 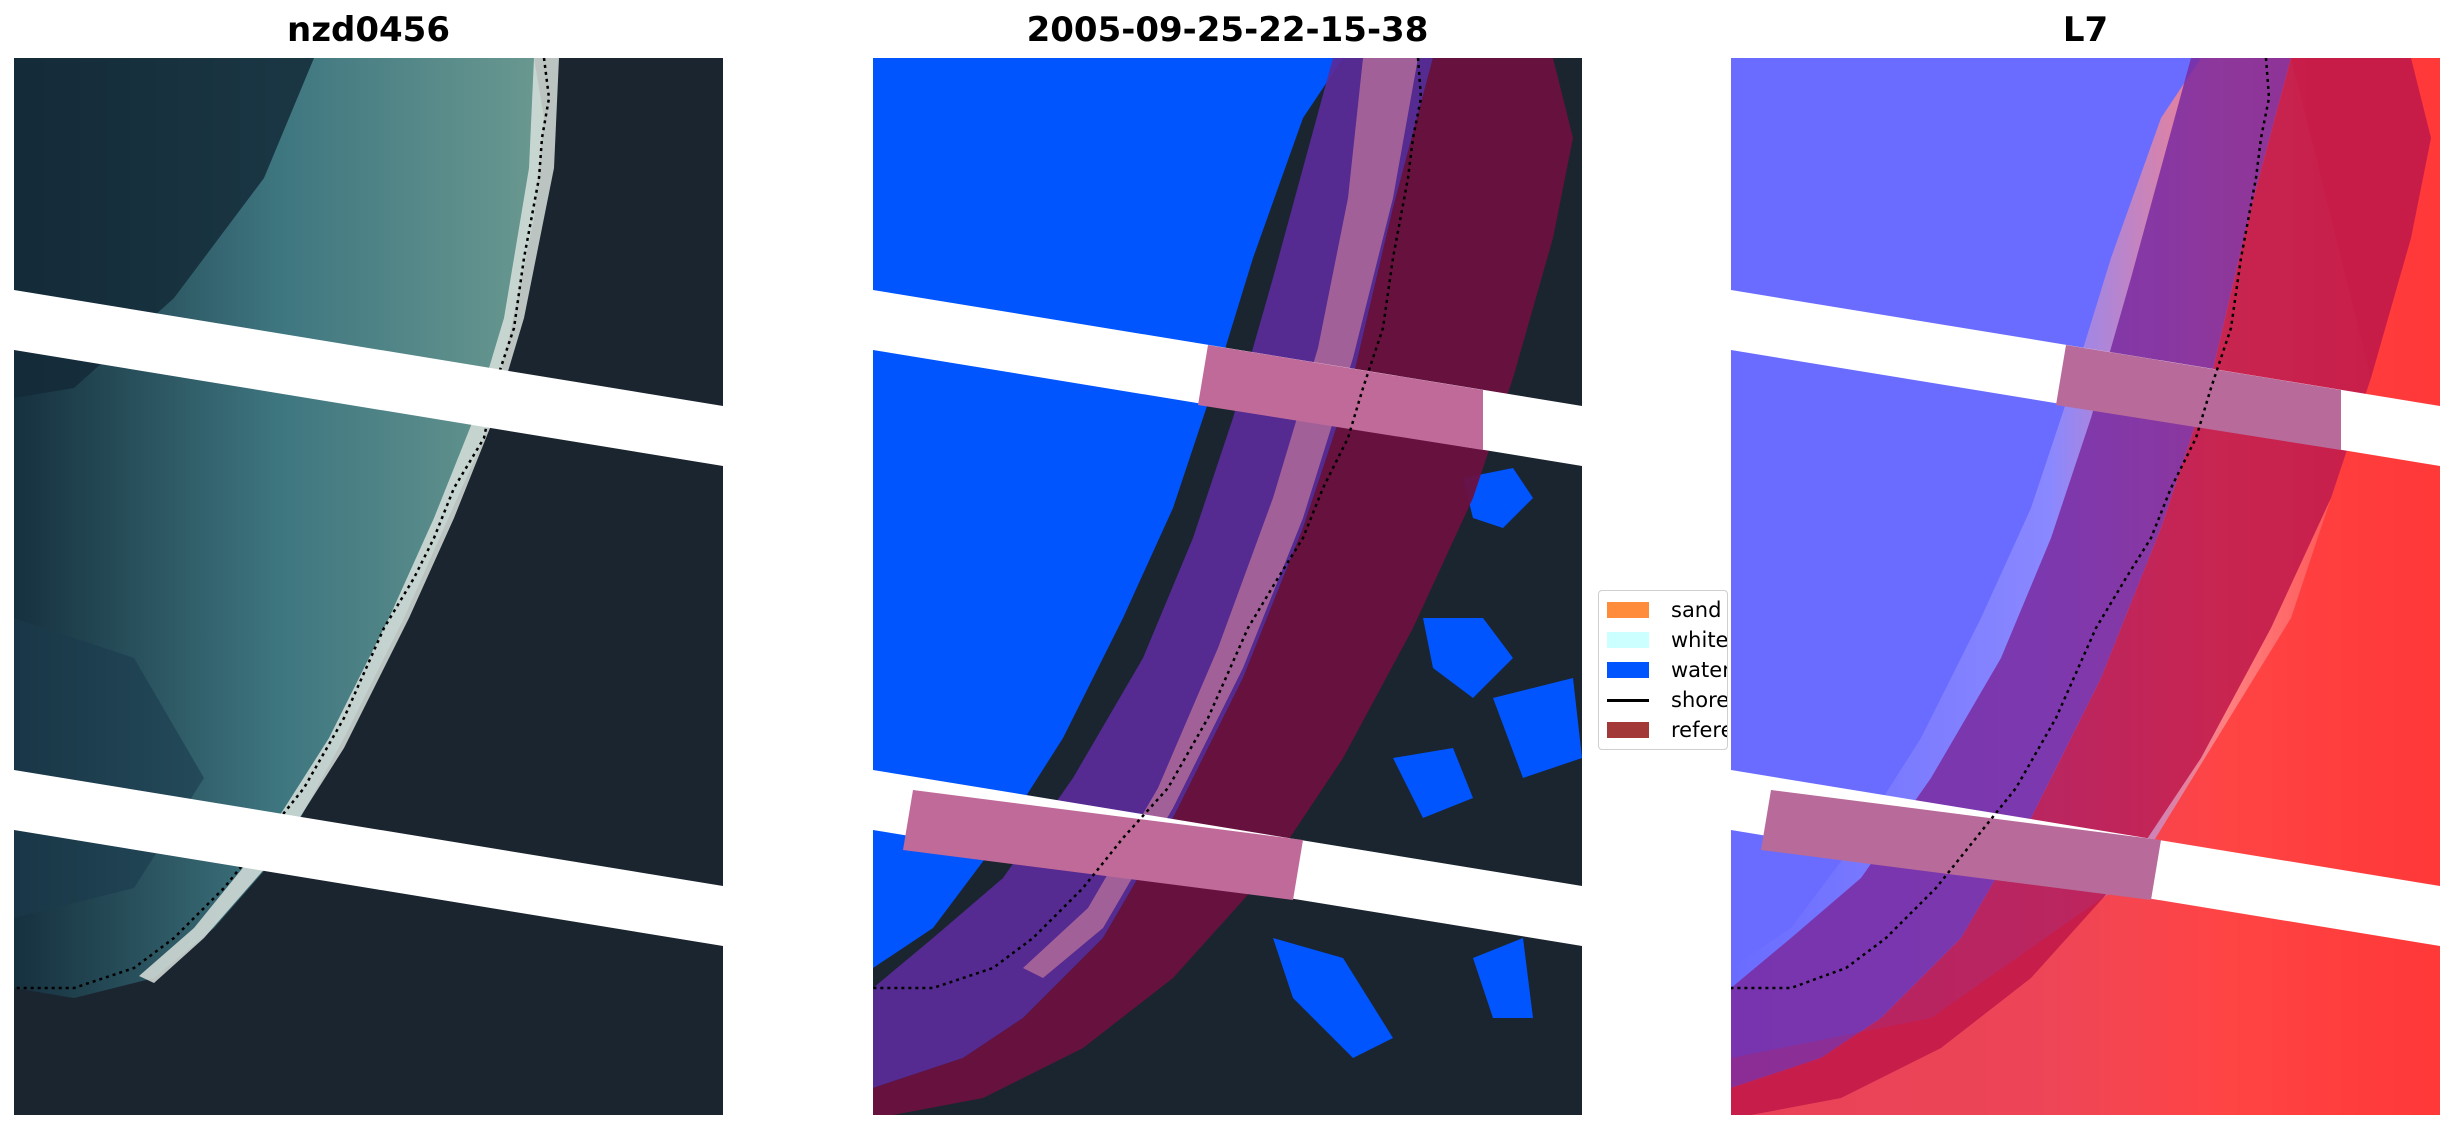 I want to click on legend-label-reference: reference, so click(x=1699, y=730).